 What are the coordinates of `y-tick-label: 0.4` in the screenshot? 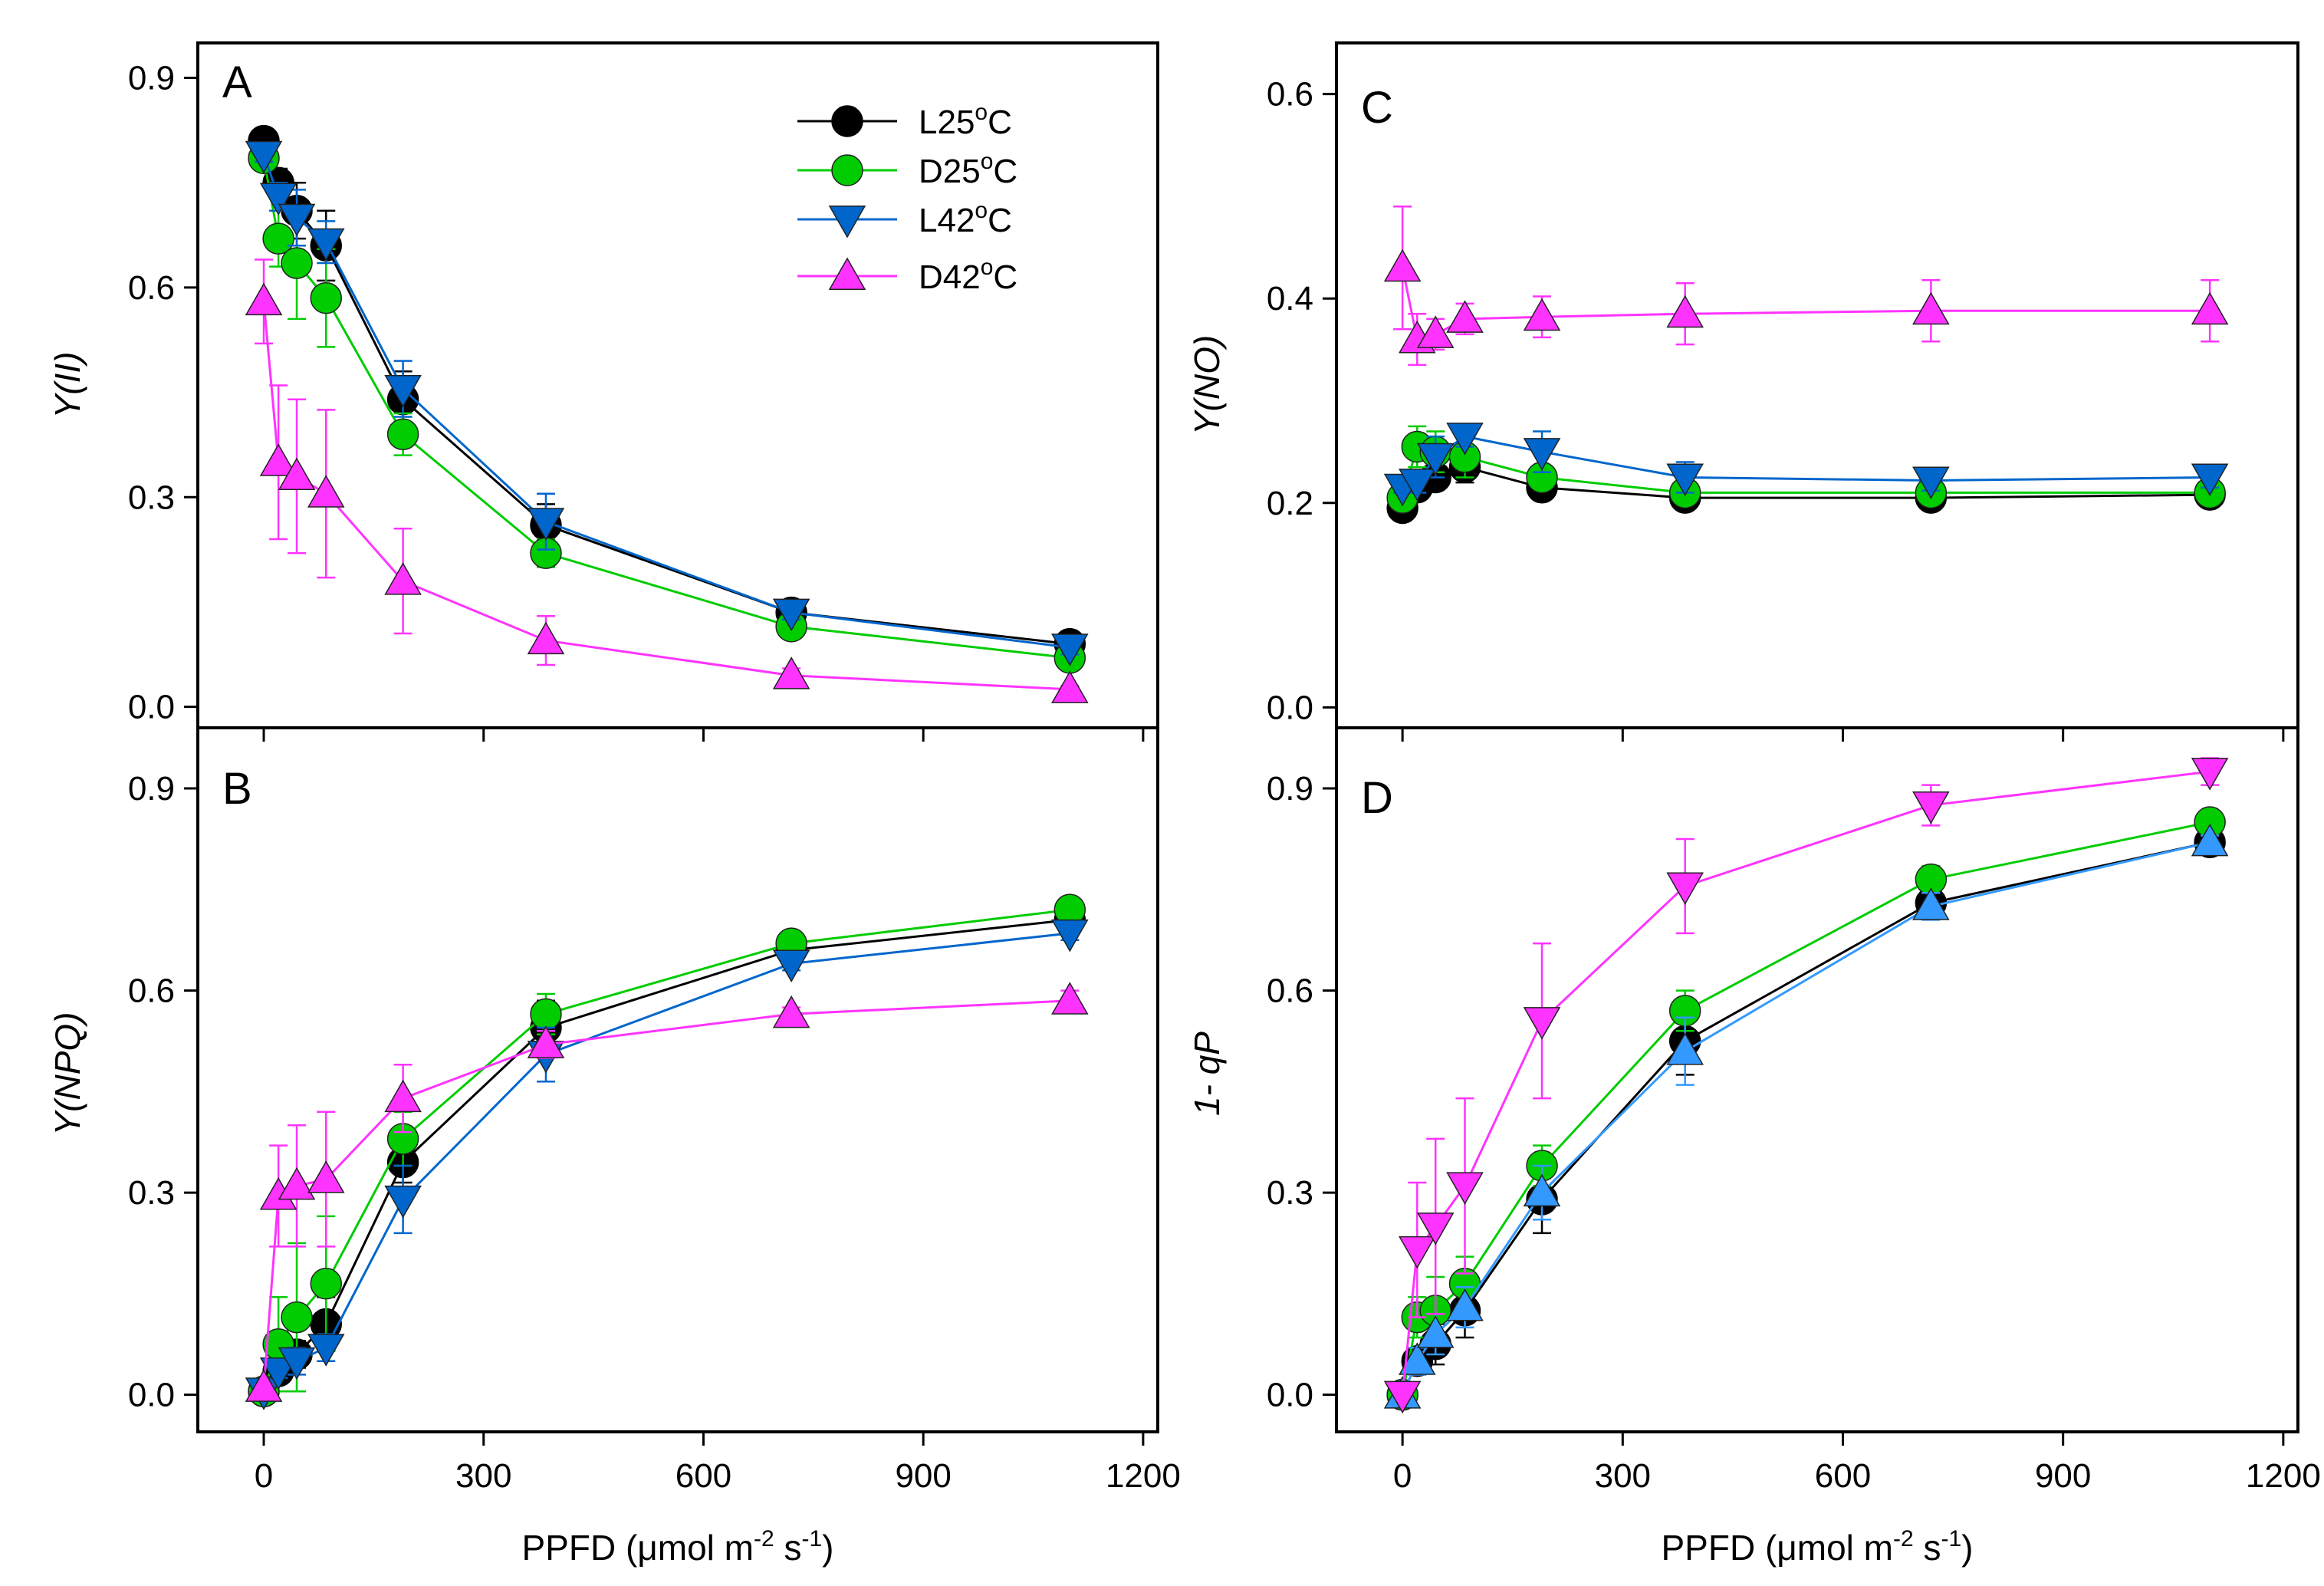 It's located at (1290, 299).